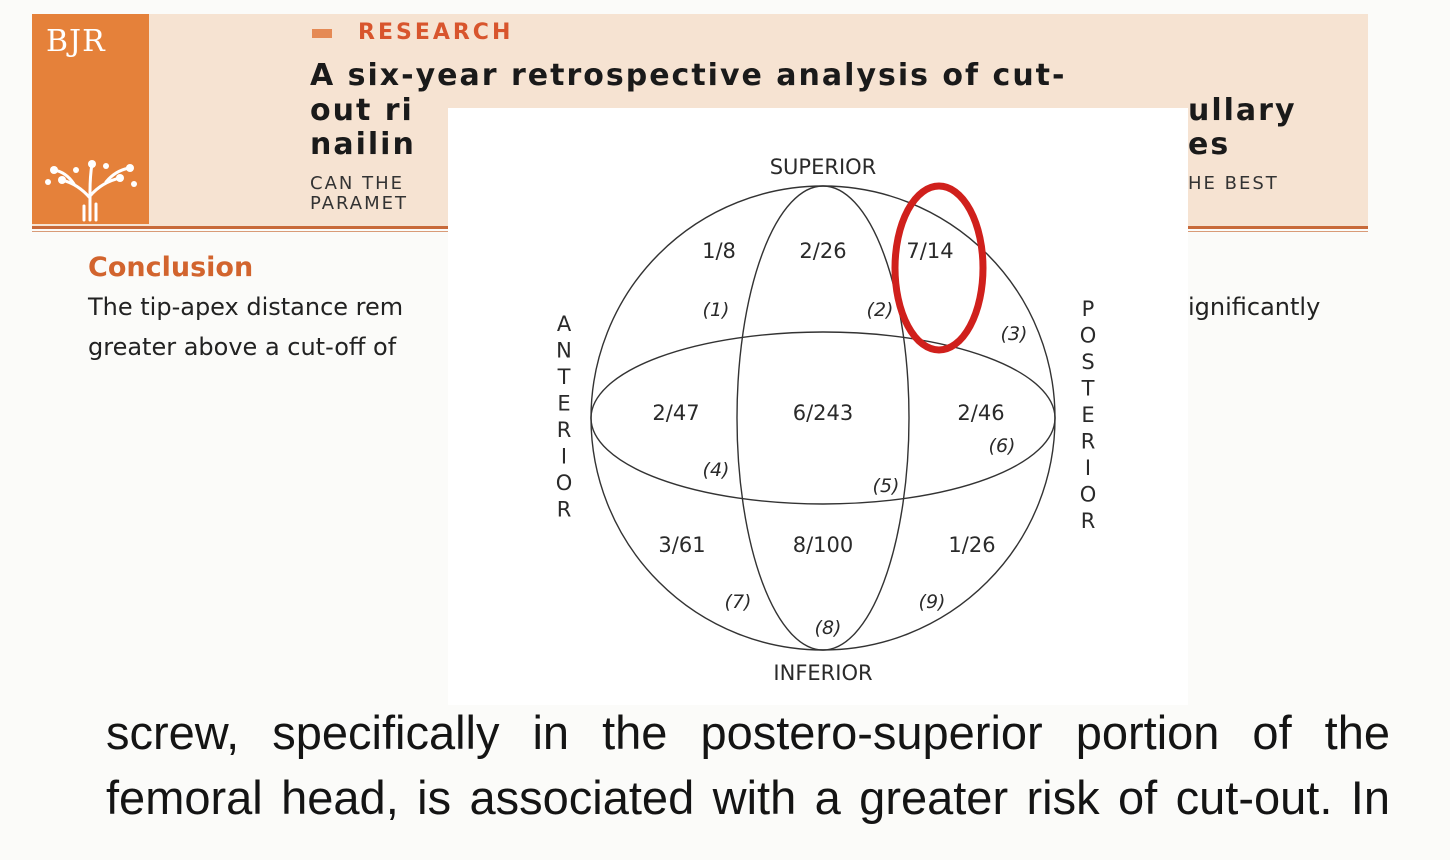 The width and height of the screenshot is (1450, 860). Describe the element at coordinates (357, 183) in the screenshot. I see `article-subtitle-line-1: CAN THE` at that location.